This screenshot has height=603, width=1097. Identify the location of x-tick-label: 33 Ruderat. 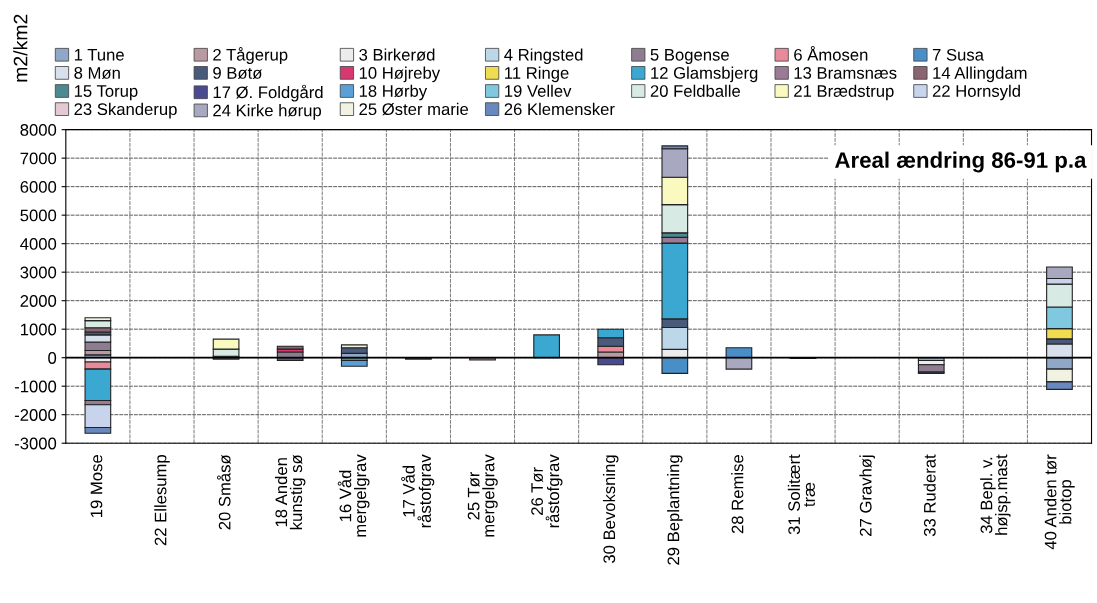
(929, 495).